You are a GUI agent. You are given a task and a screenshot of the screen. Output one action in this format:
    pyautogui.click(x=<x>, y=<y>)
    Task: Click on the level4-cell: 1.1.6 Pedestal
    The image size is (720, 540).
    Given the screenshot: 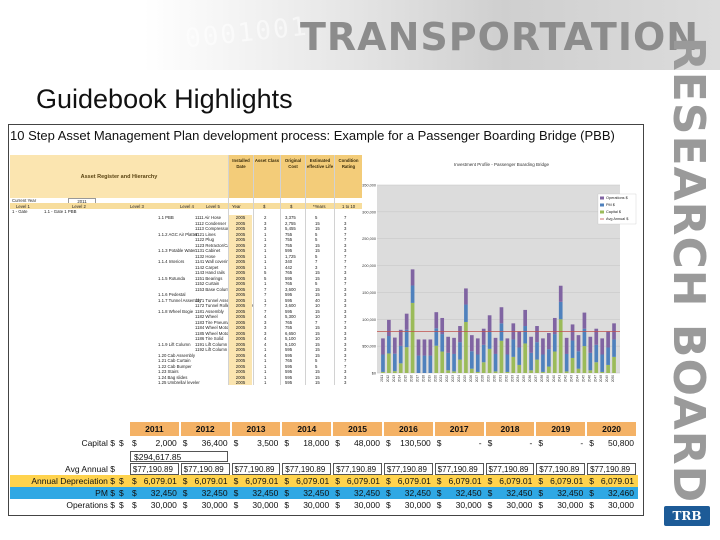 What is the action you would take?
    pyautogui.click(x=172, y=294)
    